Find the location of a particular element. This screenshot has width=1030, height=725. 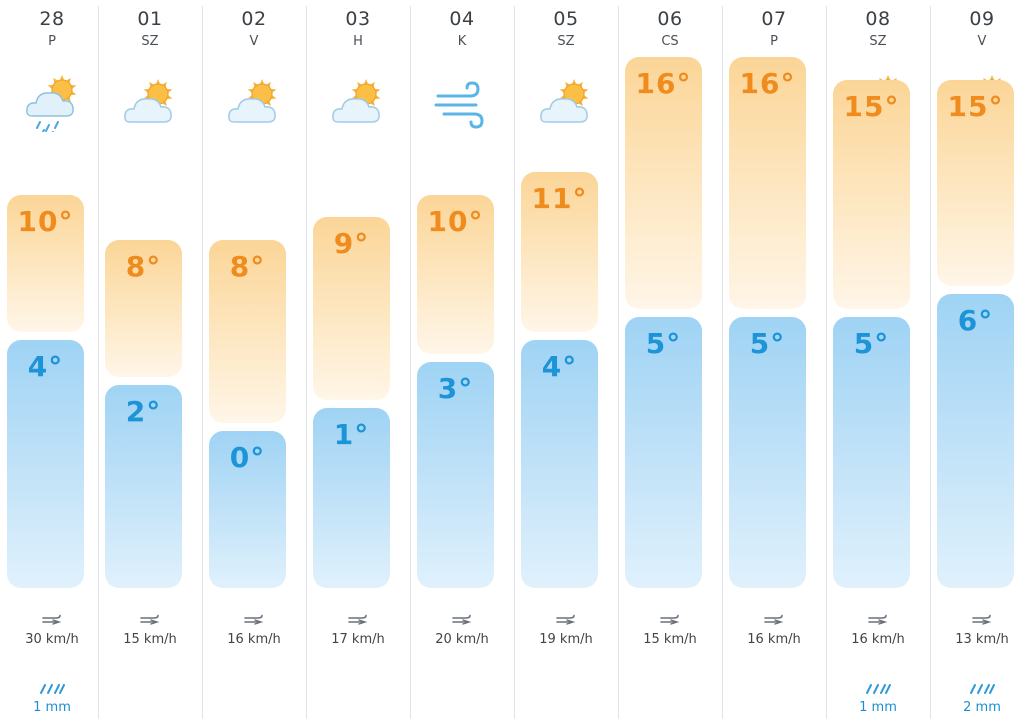

low-temp: 6° is located at coordinates (975, 320).